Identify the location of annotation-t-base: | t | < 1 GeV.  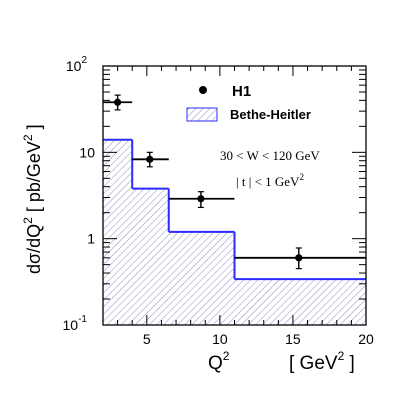
(268, 181).